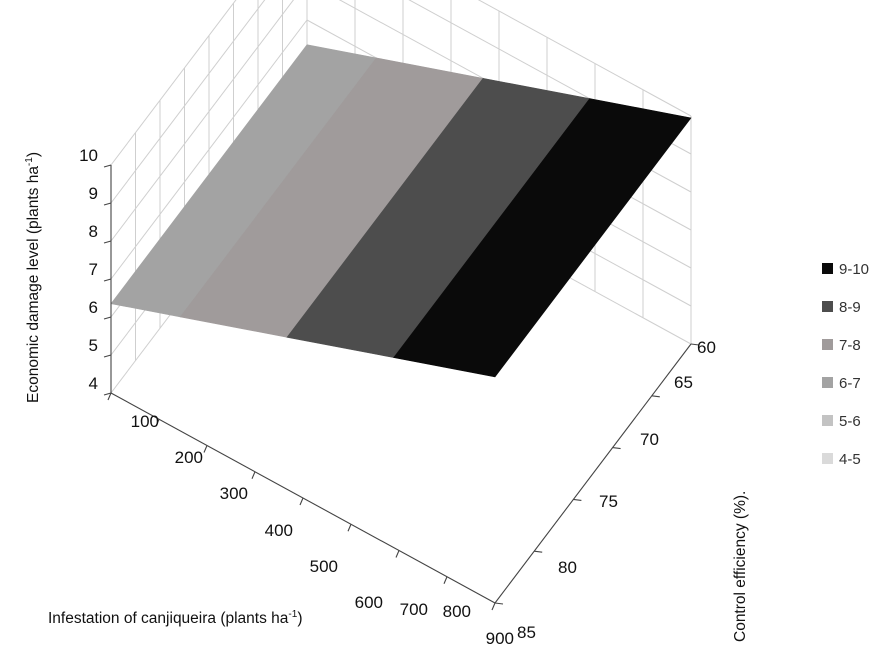 The width and height of the screenshot is (893, 650). What do you see at coordinates (93, 231) in the screenshot?
I see `z-tick-label: 8` at bounding box center [93, 231].